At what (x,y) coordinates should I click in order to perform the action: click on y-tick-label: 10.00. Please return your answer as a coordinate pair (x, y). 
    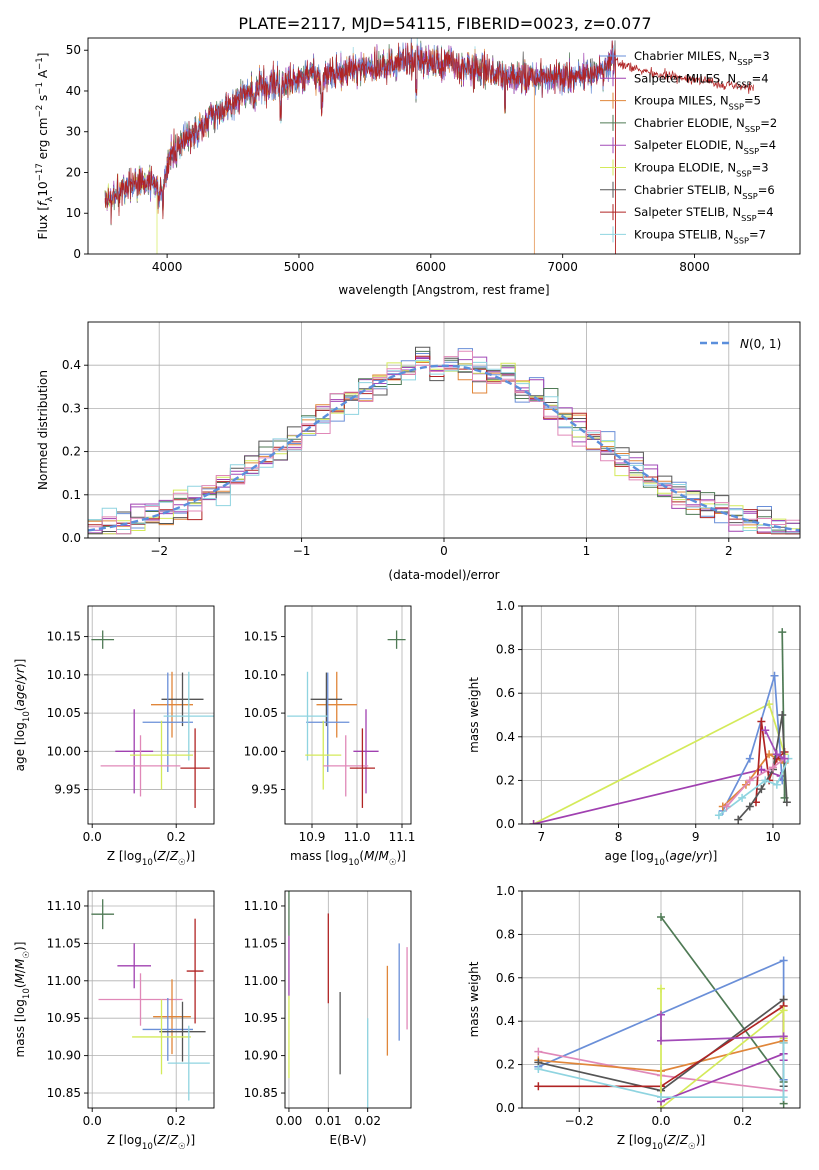
    Looking at the image, I should click on (261, 751).